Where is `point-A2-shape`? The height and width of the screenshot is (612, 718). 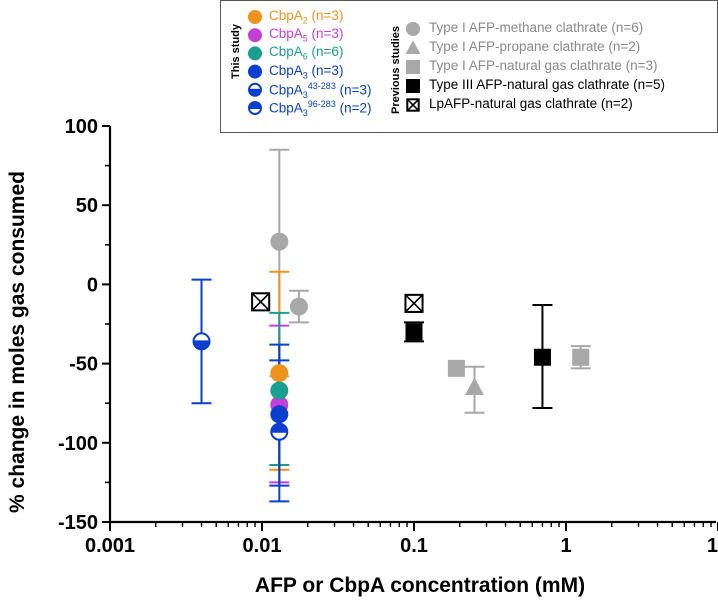 point-A2-shape is located at coordinates (279, 373).